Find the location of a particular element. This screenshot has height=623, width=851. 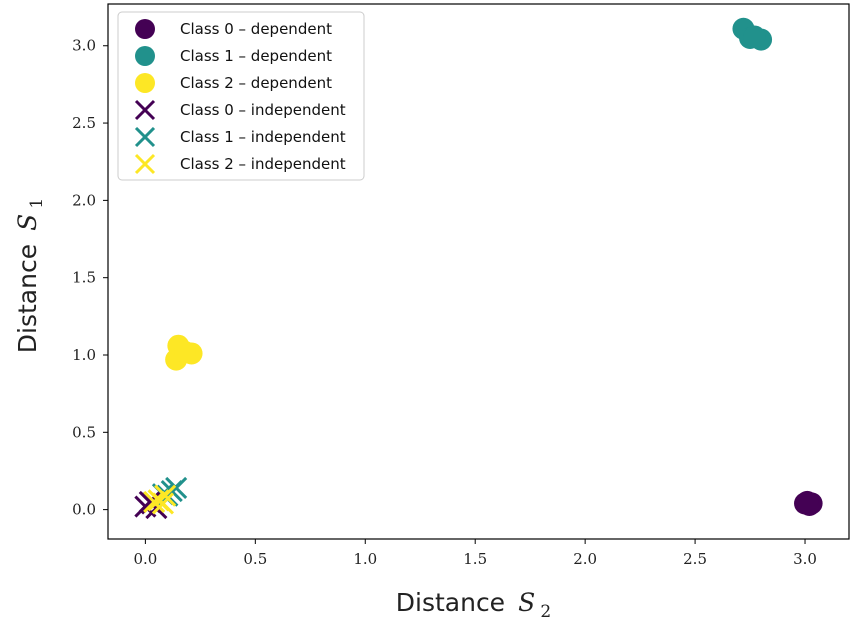

y-axis-label: Distance S 1 is located at coordinates (30, 275).